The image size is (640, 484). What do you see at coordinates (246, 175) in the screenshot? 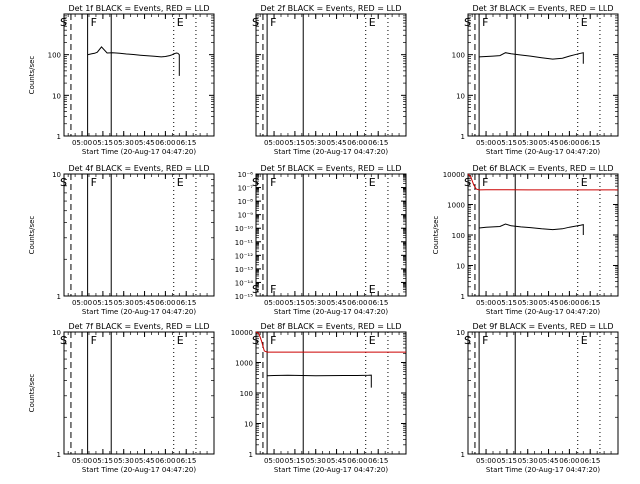
I see `y-tick-label: 10⁻⁶` at bounding box center [246, 175].